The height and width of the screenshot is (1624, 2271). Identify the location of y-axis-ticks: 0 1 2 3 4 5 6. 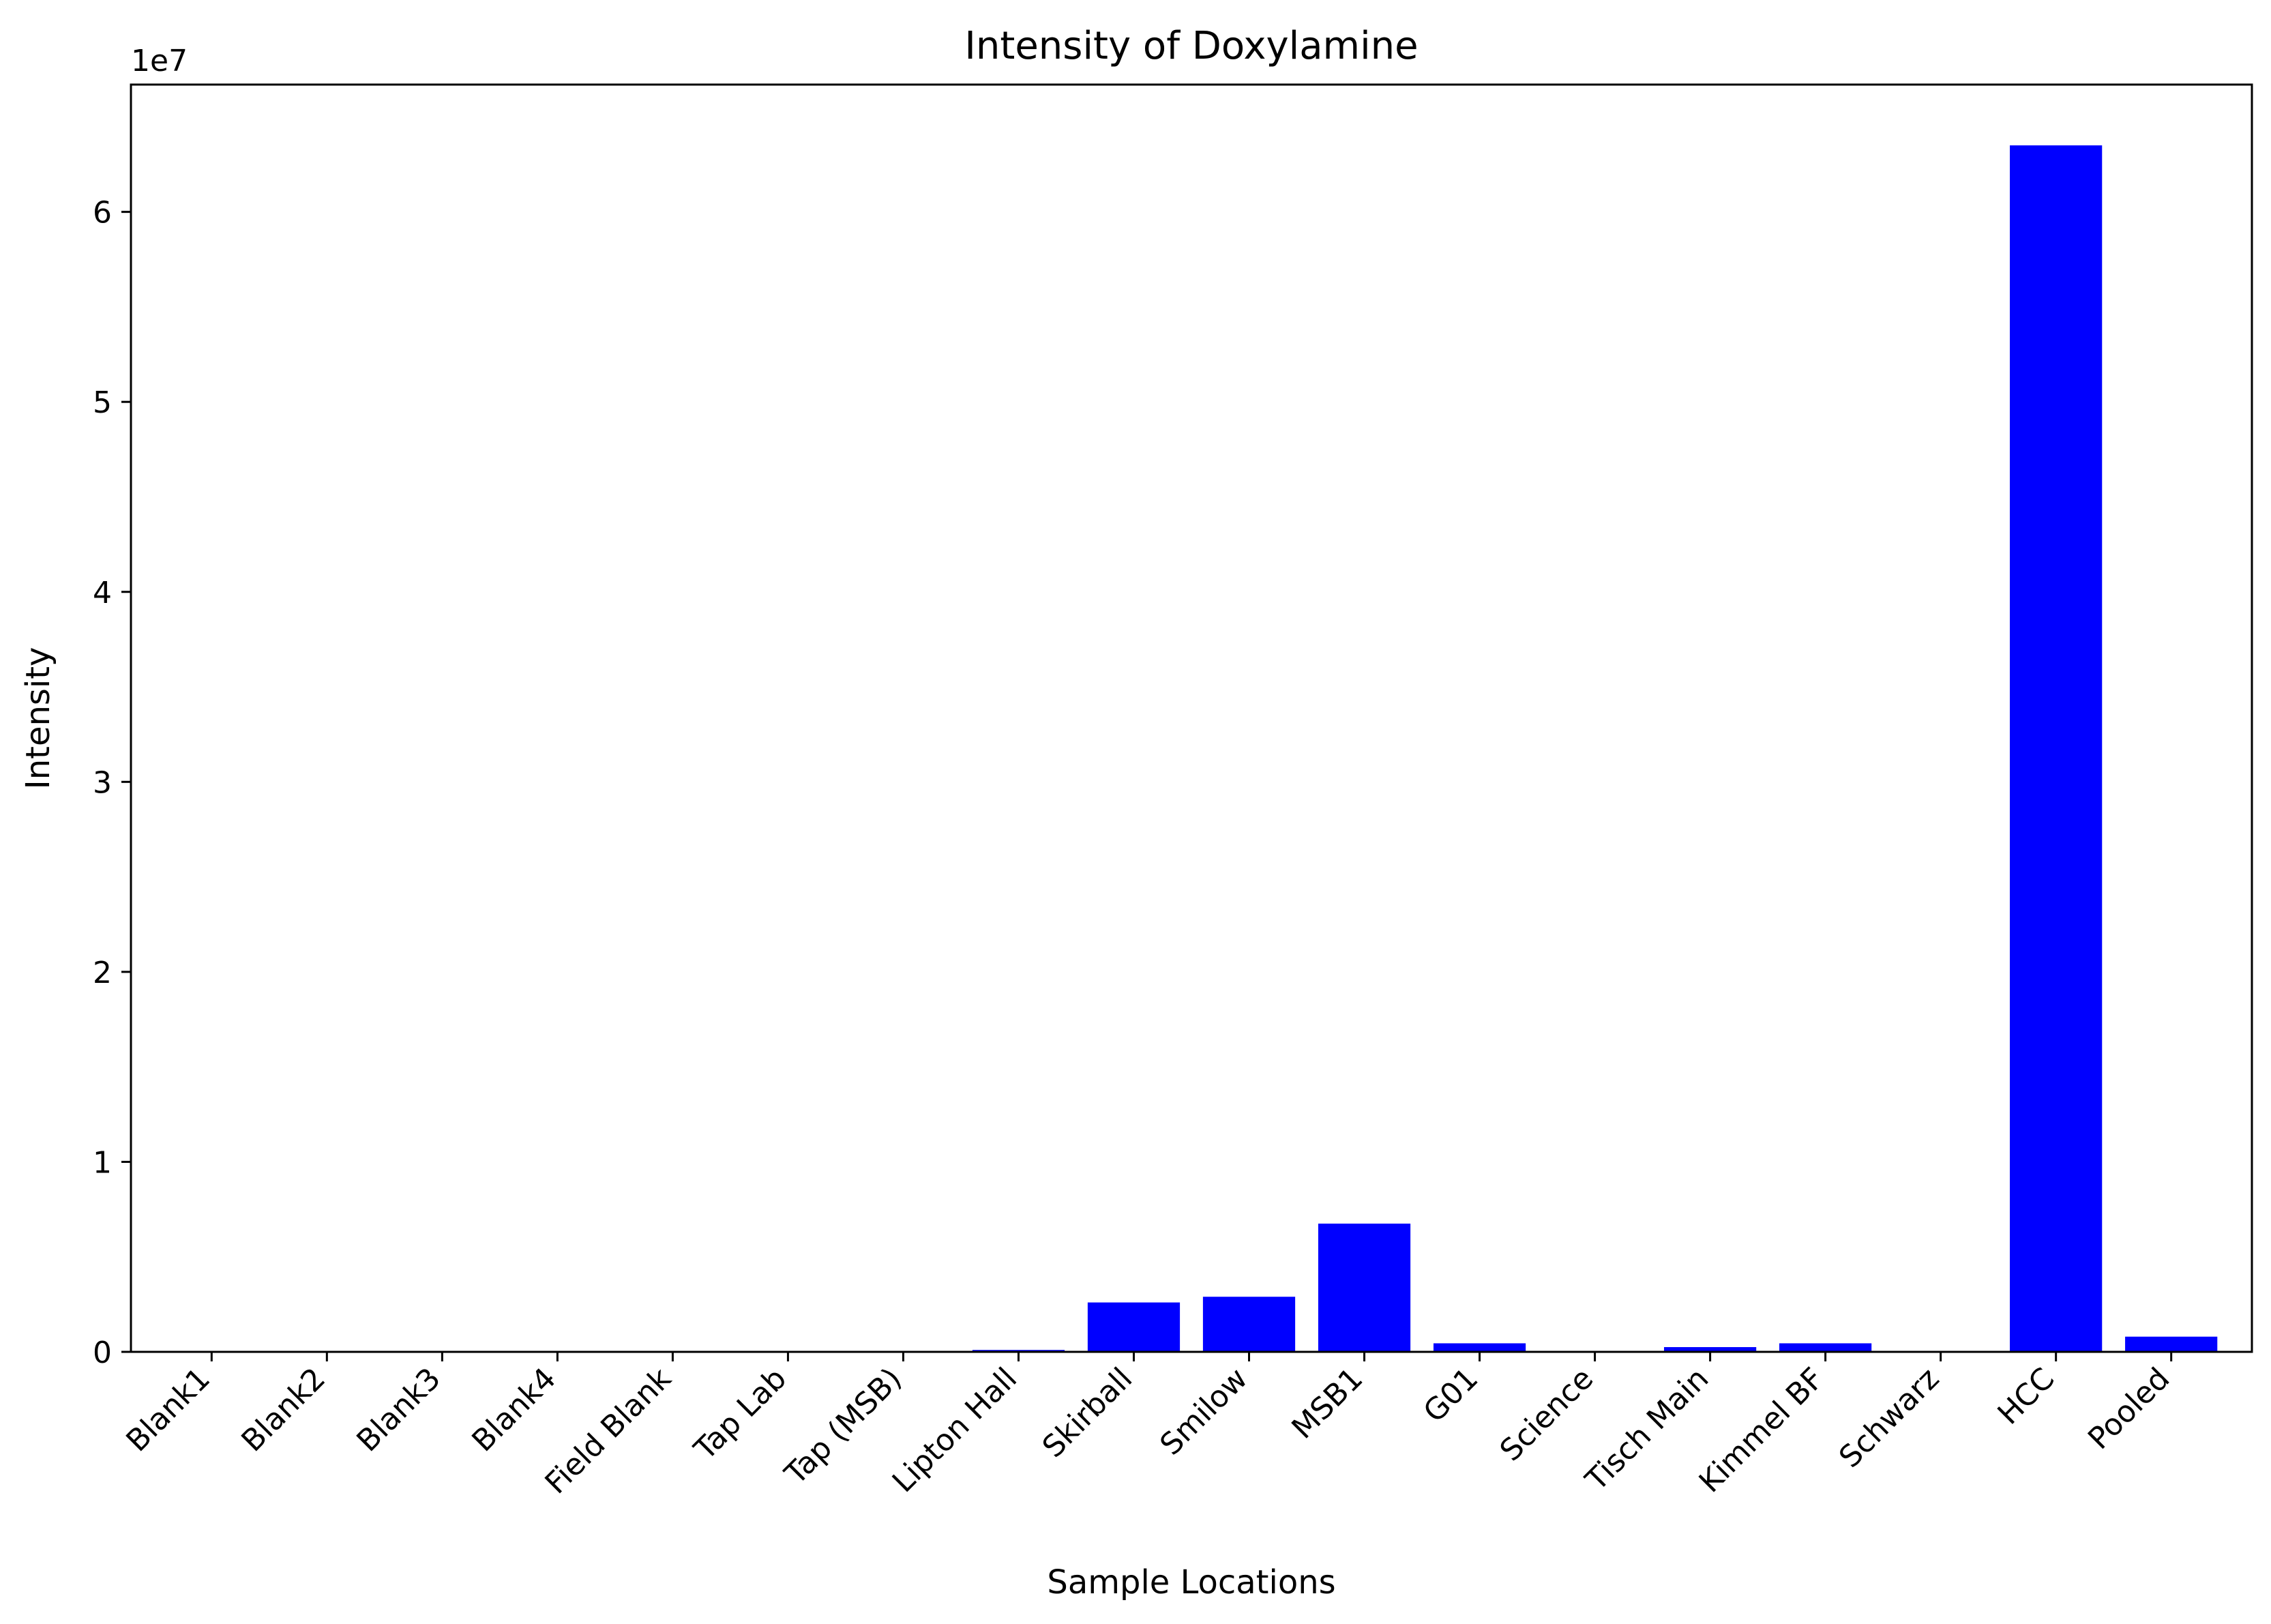
(112, 783).